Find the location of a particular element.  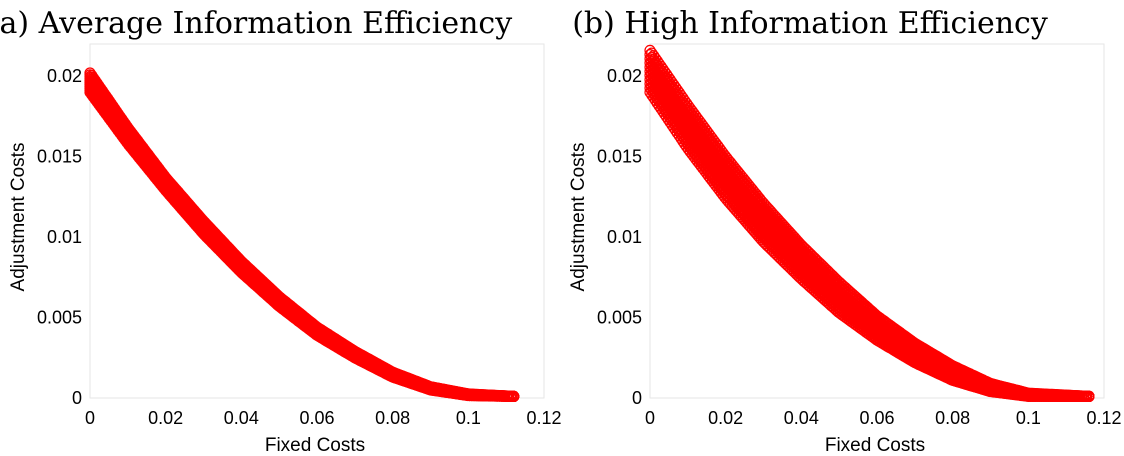

data-point is located at coordinates (514, 396).